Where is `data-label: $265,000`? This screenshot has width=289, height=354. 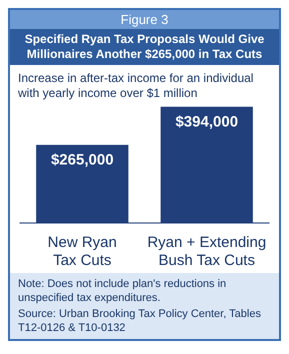 data-label: $265,000 is located at coordinates (82, 159).